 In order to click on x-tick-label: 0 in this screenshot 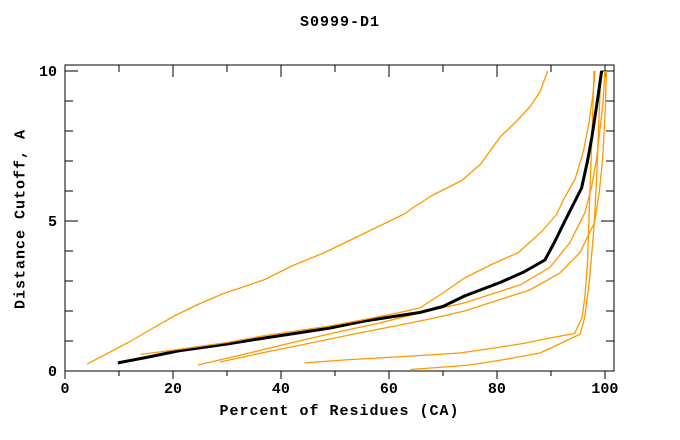, I will do `click(64, 389)`.